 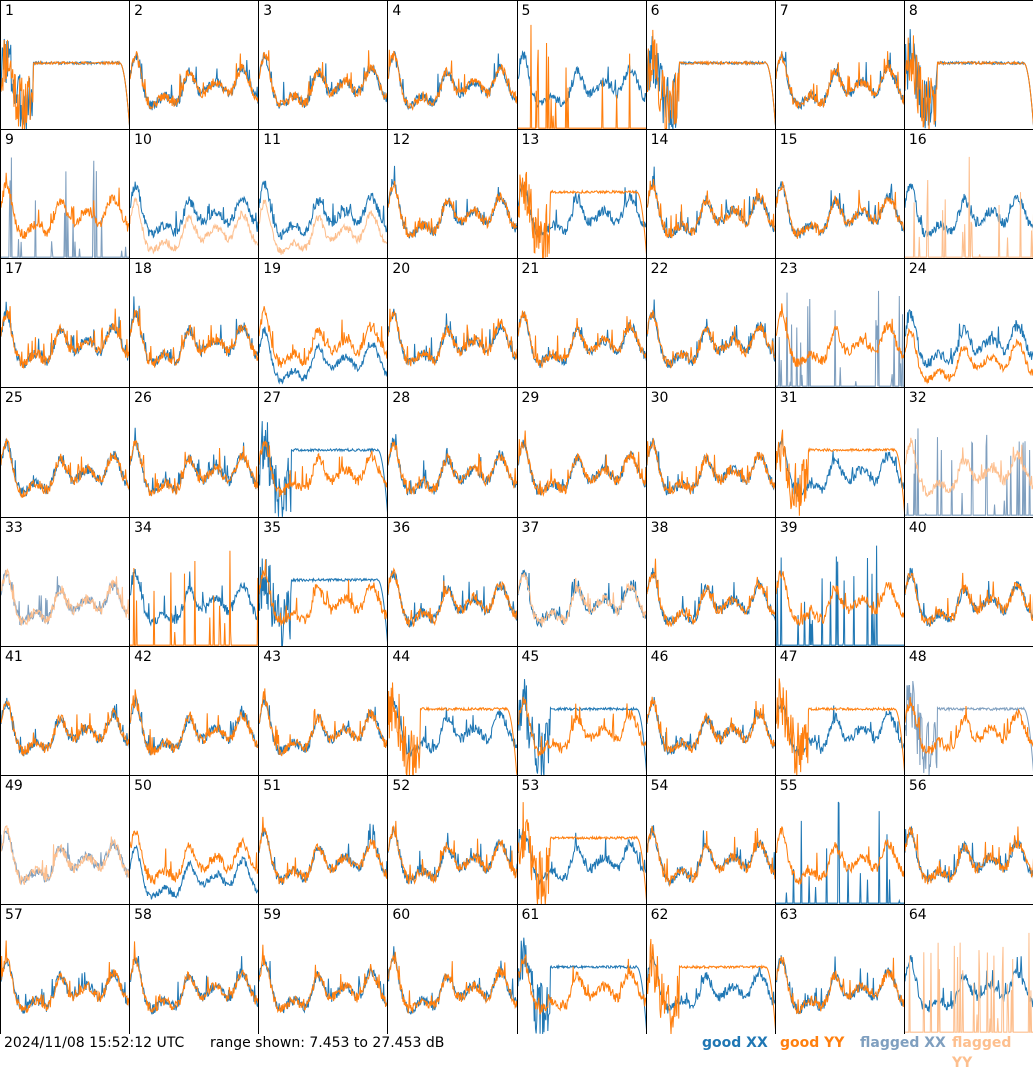 What do you see at coordinates (14, 269) in the screenshot?
I see `panel-label: 17` at bounding box center [14, 269].